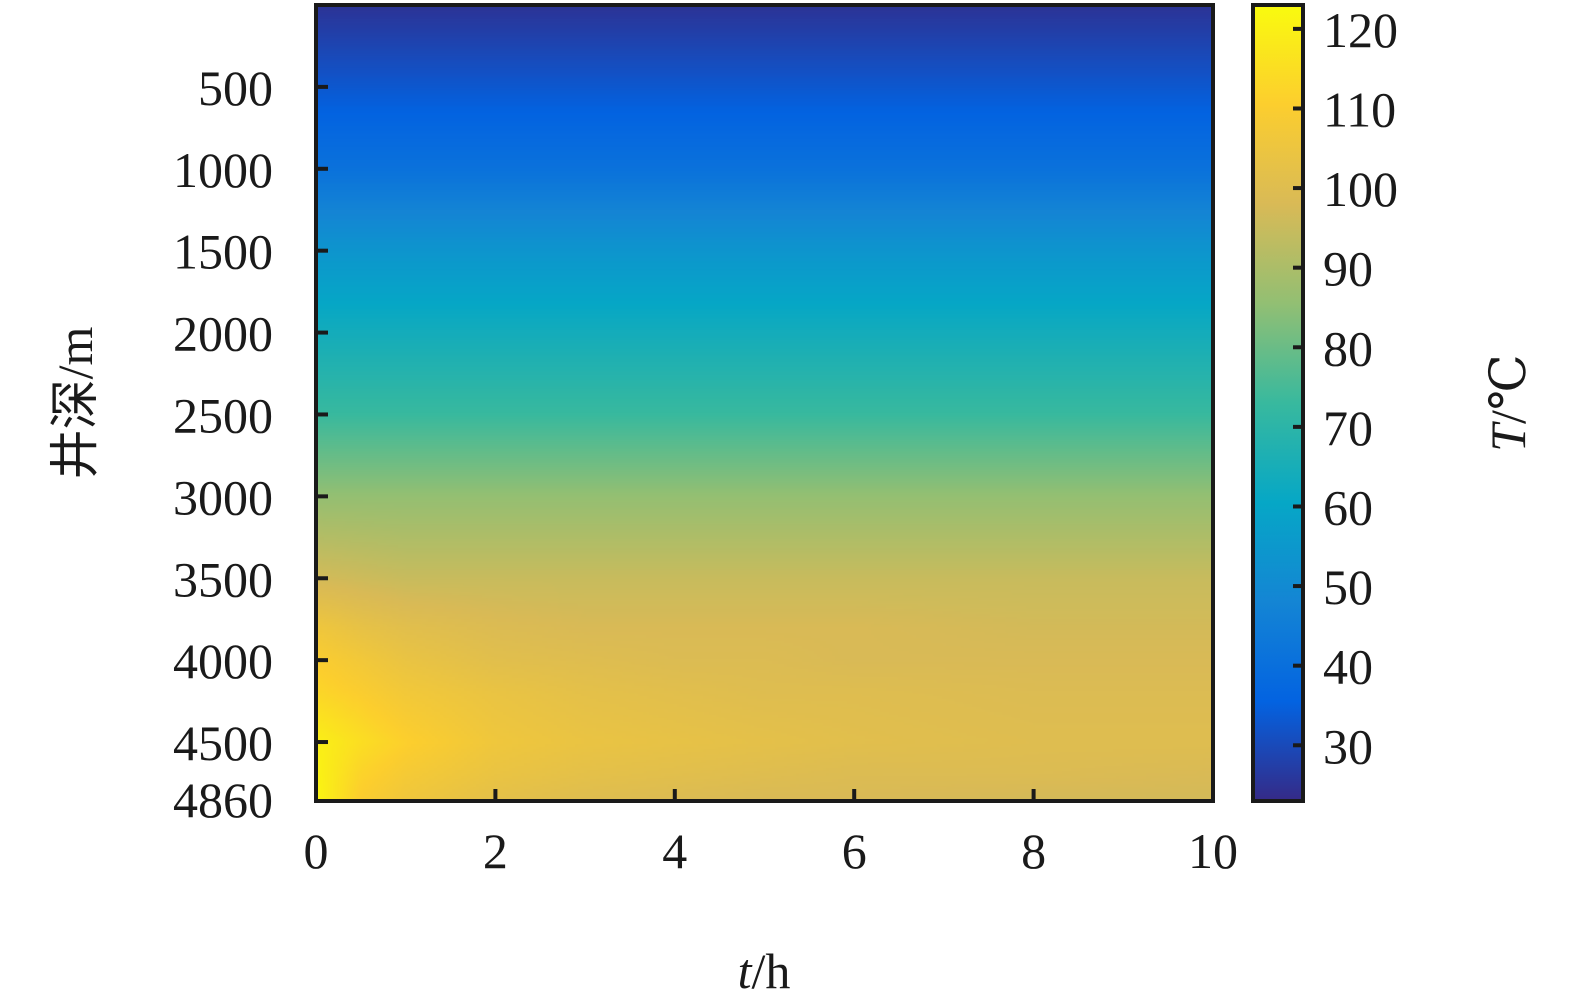 Image resolution: width=1575 pixels, height=1002 pixels. I want to click on x-tick-label: 10, so click(1213, 851).